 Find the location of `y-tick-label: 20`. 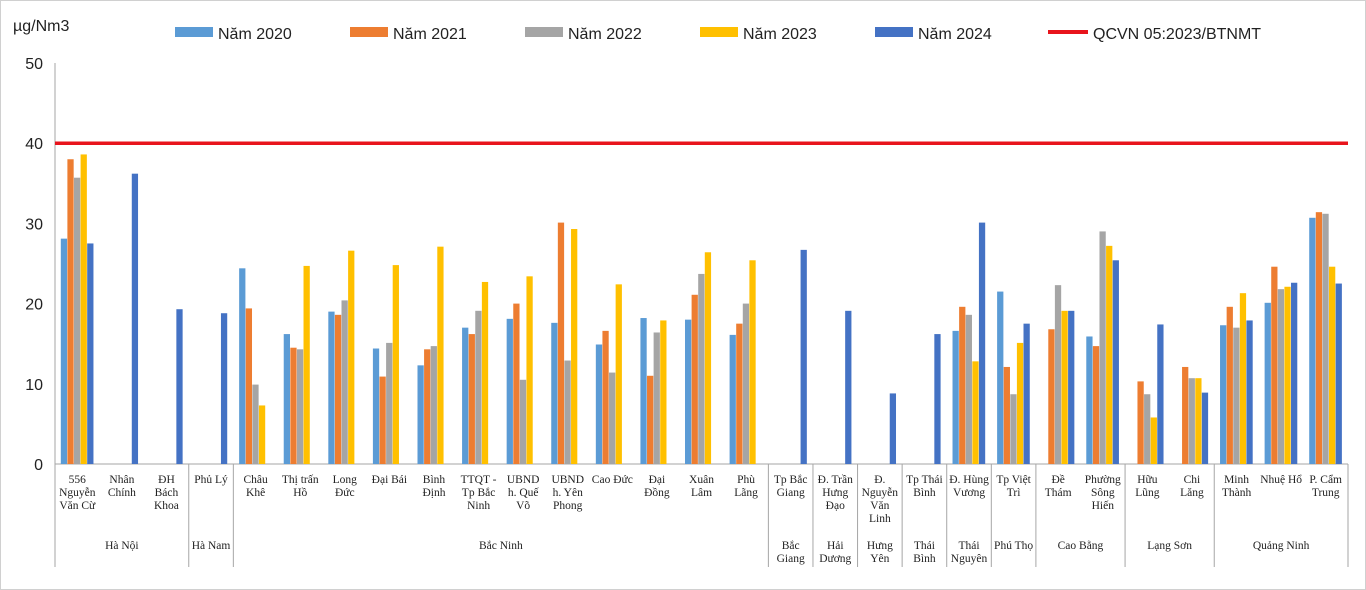

y-tick-label: 20 is located at coordinates (34, 305).